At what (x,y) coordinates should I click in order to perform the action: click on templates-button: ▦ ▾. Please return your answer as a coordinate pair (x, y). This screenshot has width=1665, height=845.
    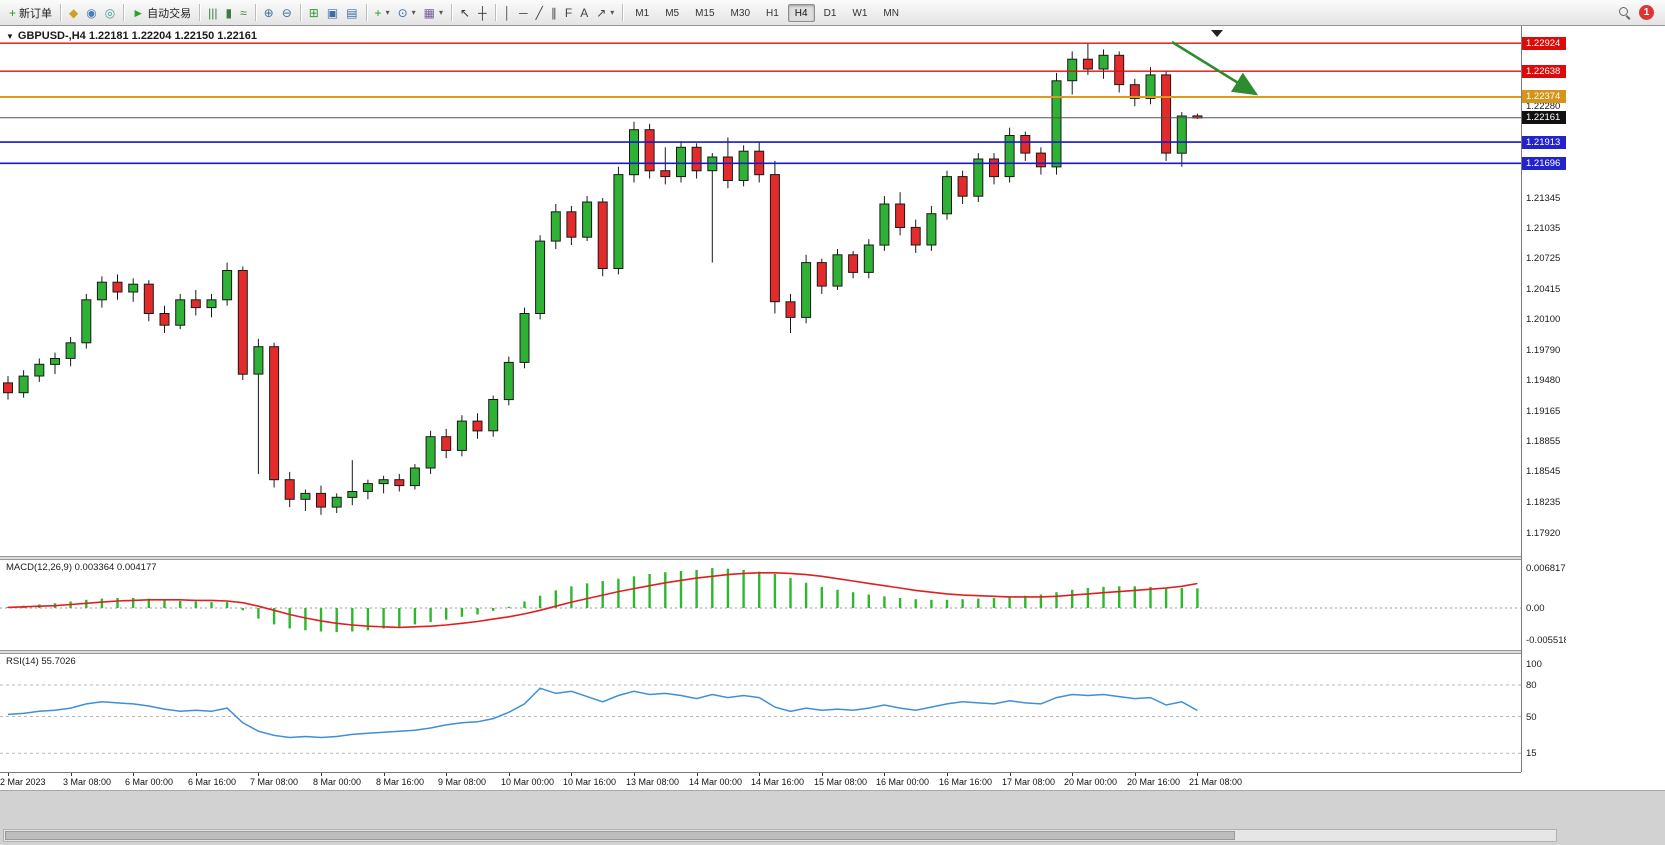
    Looking at the image, I should click on (433, 13).